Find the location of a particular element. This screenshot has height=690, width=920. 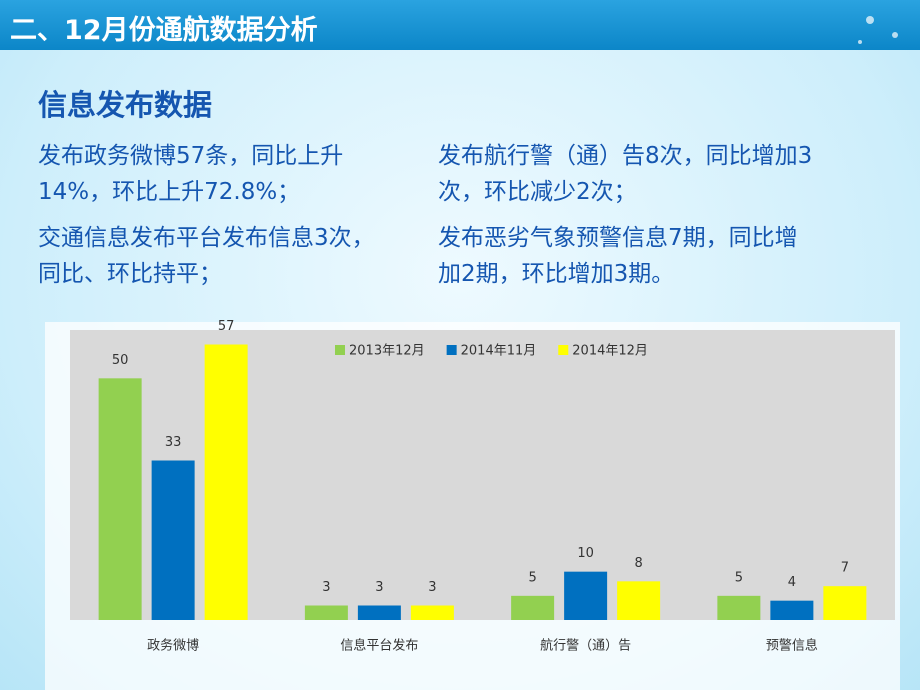

header-bar: 二、12月份通航数据分析 is located at coordinates (460, 25).